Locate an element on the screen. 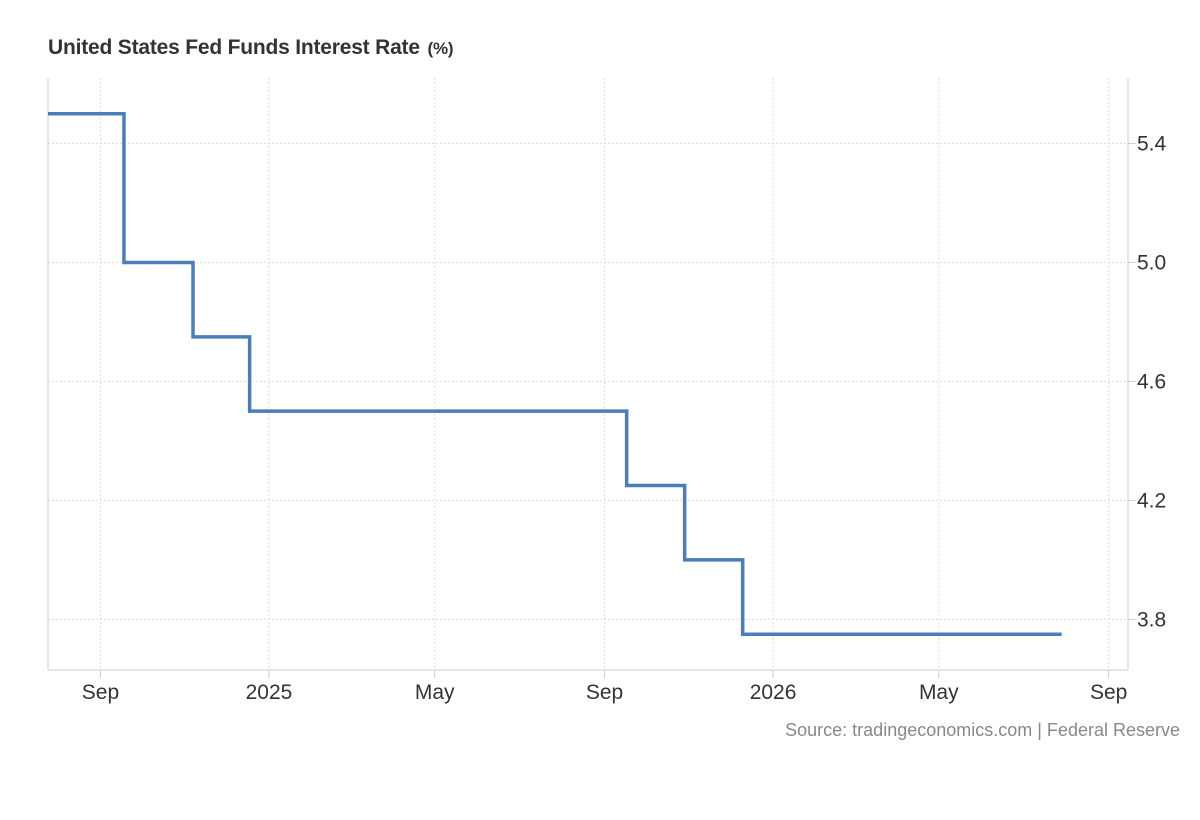 Image resolution: width=1200 pixels, height=820 pixels. y-tick-label: 3.8 is located at coordinates (1151, 619).